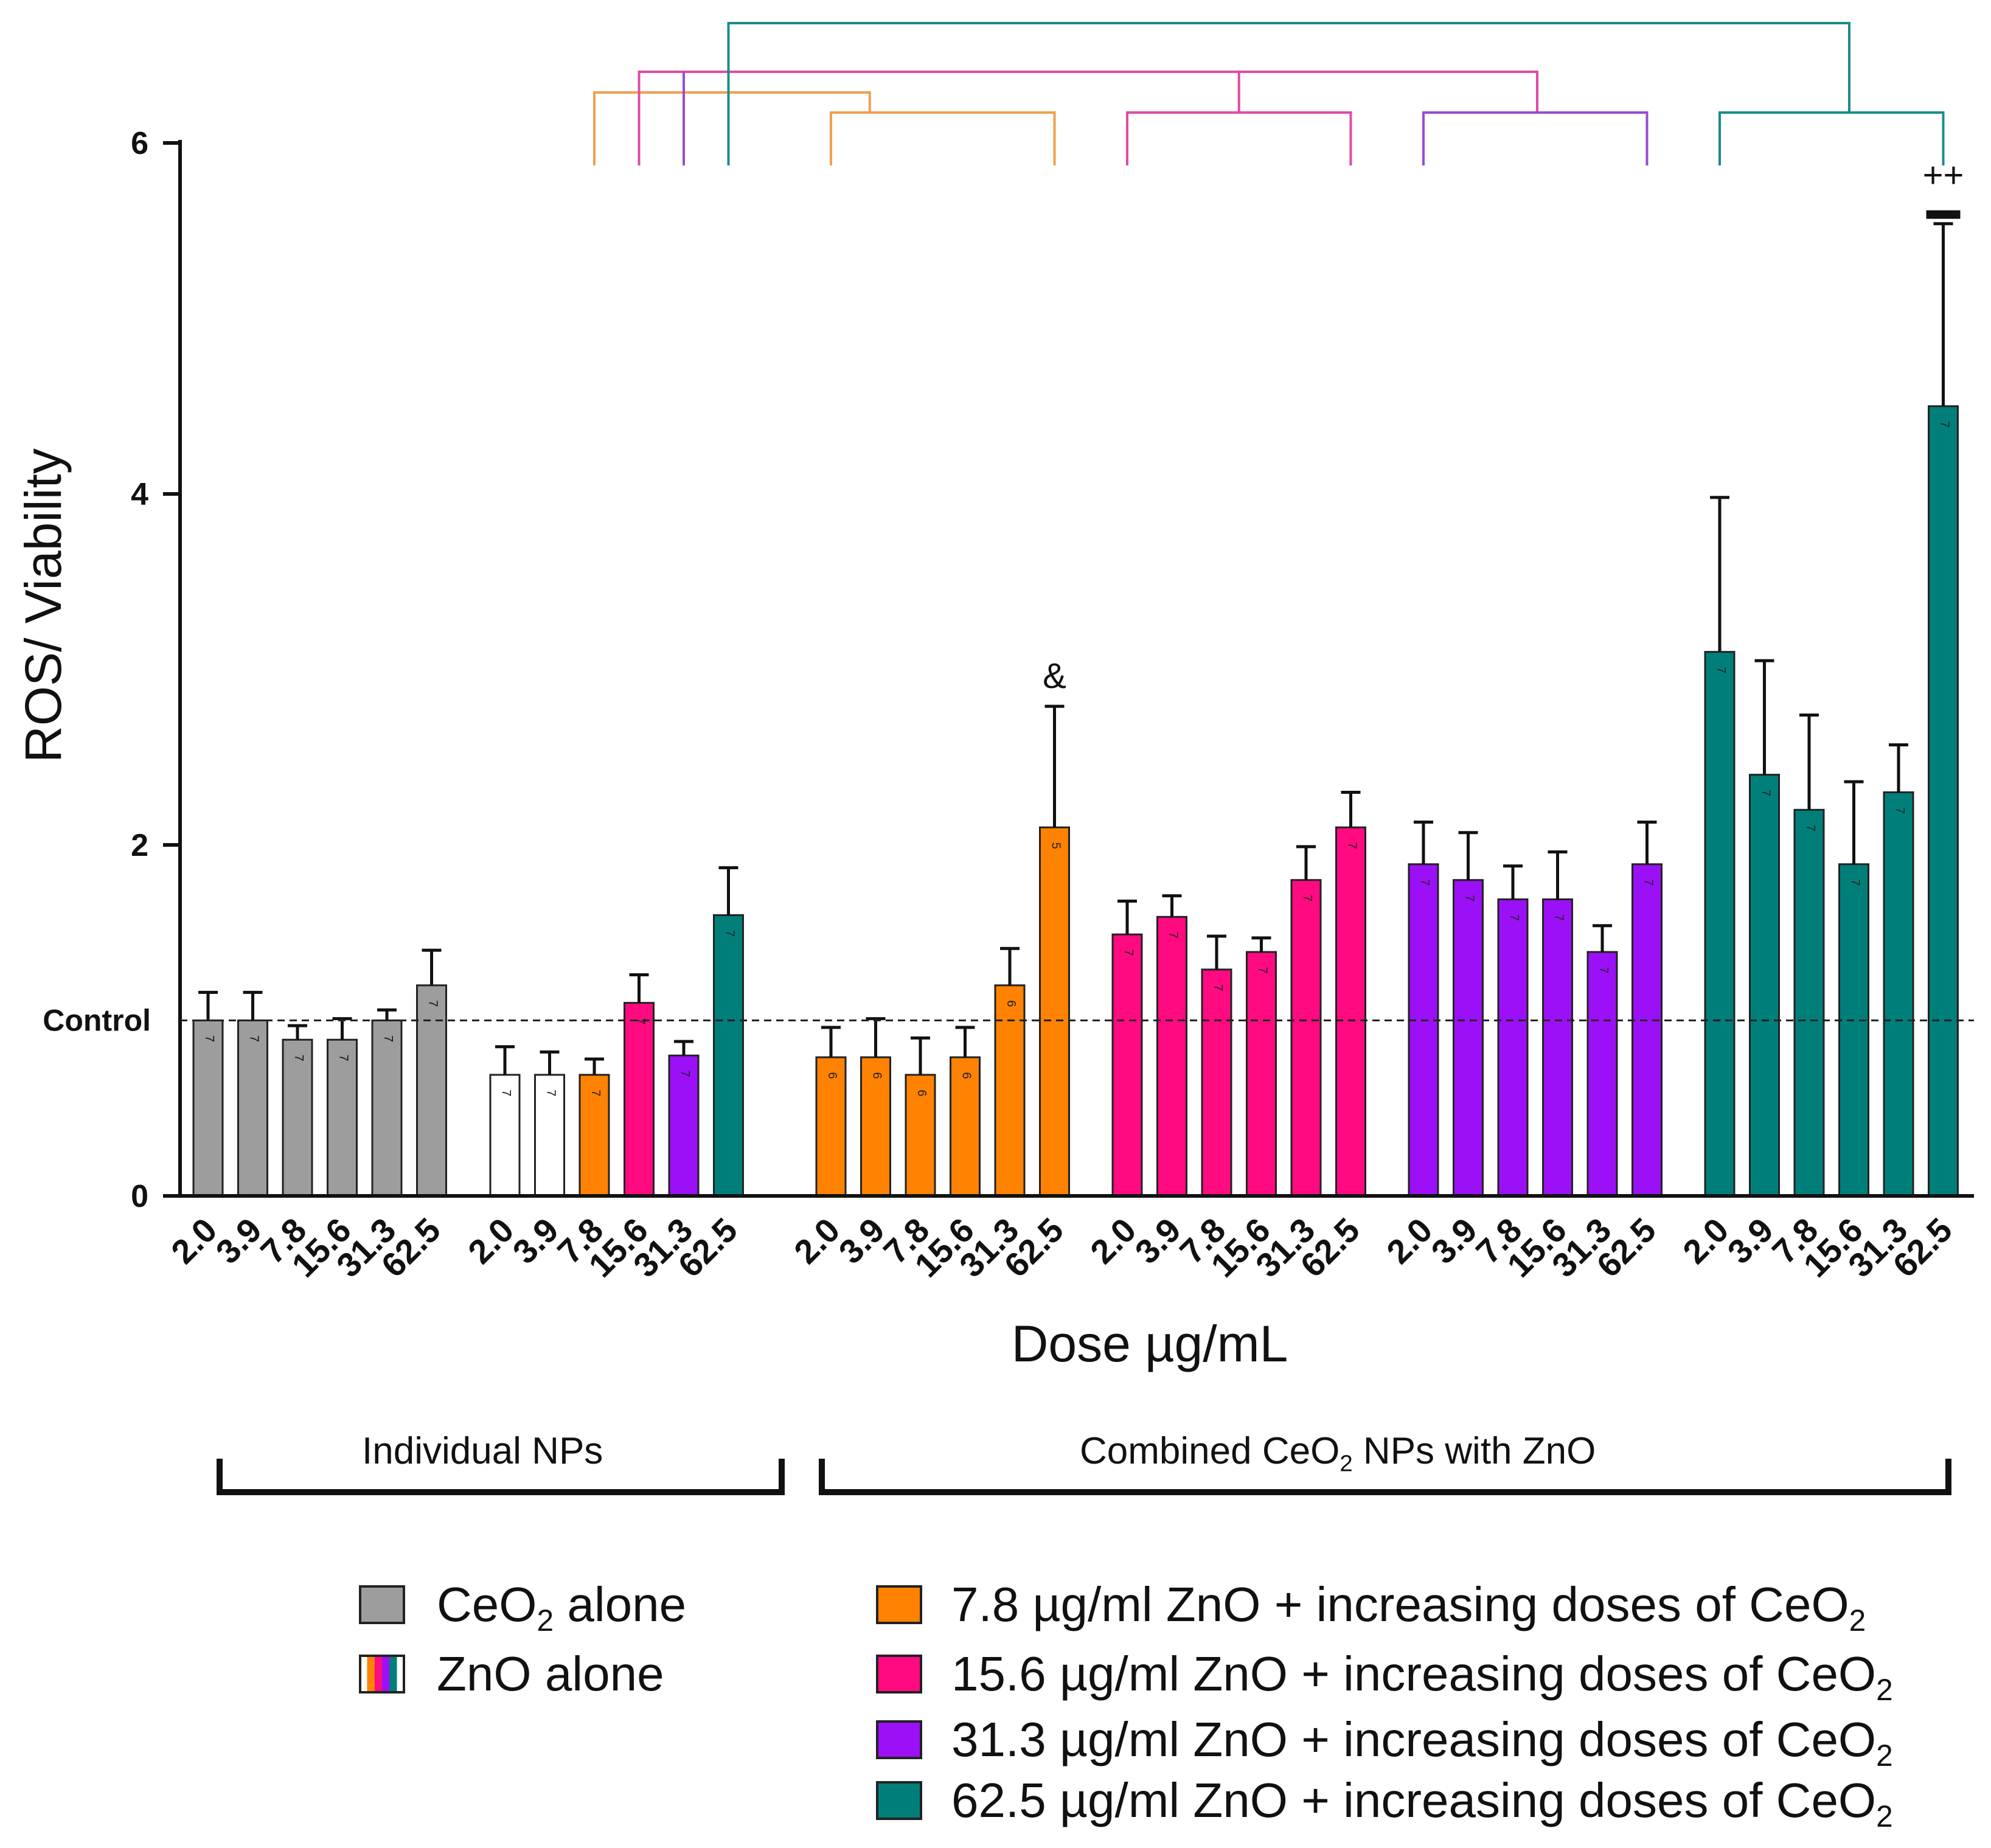  What do you see at coordinates (140, 846) in the screenshot?
I see `y-tick-label-1: 2` at bounding box center [140, 846].